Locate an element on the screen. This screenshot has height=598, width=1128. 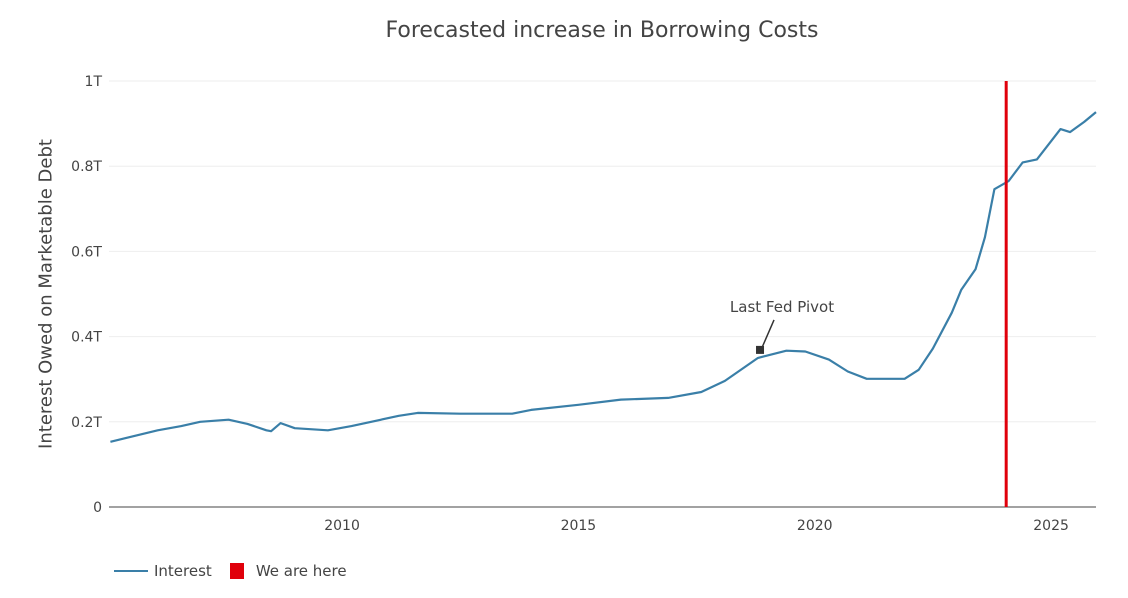
y-tick-label: 0.6T is located at coordinates (86, 252).